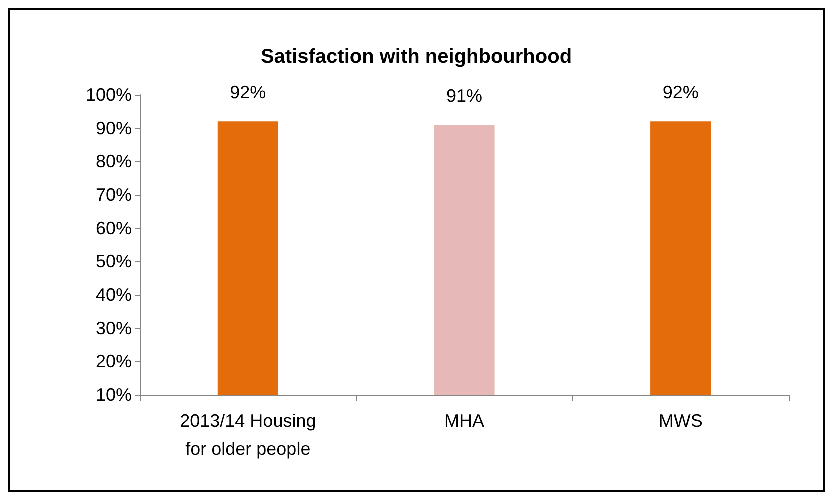 The image size is (833, 500). Describe the element at coordinates (114, 362) in the screenshot. I see `y-tick-label: 20%` at that location.